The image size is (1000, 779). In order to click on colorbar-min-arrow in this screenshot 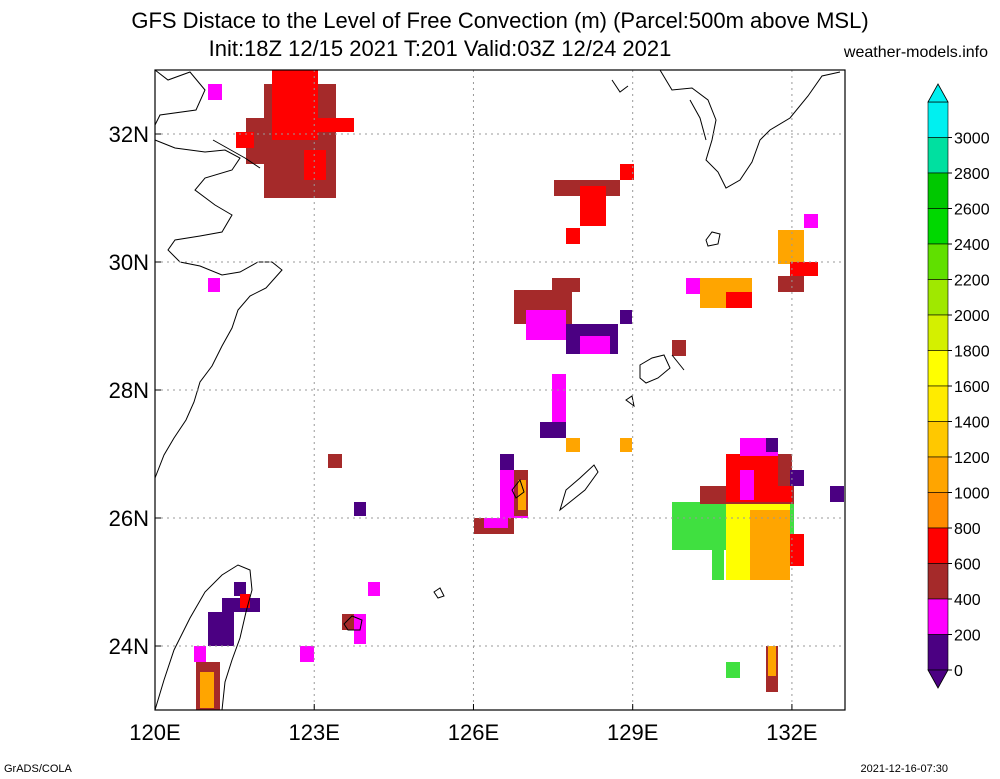, I will do `click(938, 679)`.